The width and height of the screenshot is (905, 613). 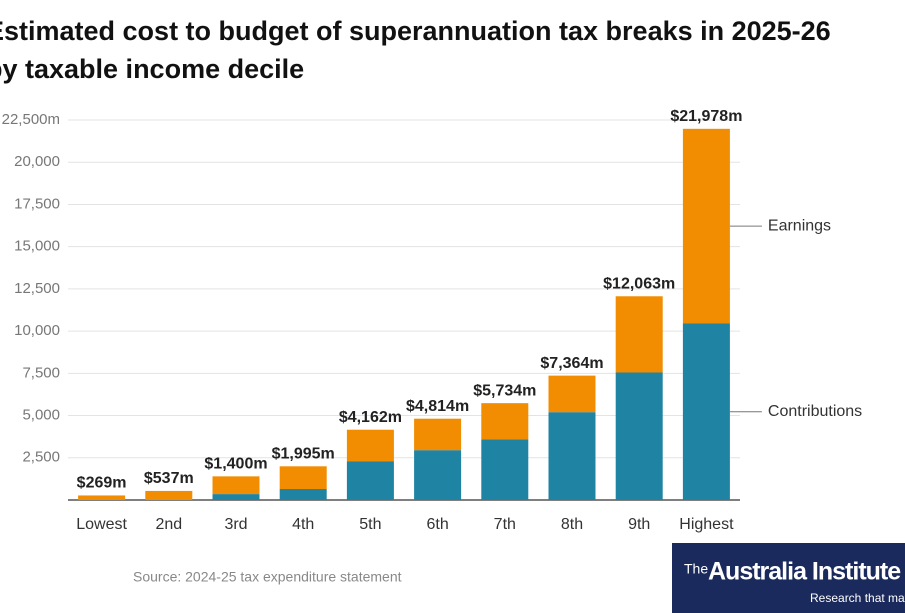 What do you see at coordinates (639, 283) in the screenshot?
I see `total-label: $12,063m` at bounding box center [639, 283].